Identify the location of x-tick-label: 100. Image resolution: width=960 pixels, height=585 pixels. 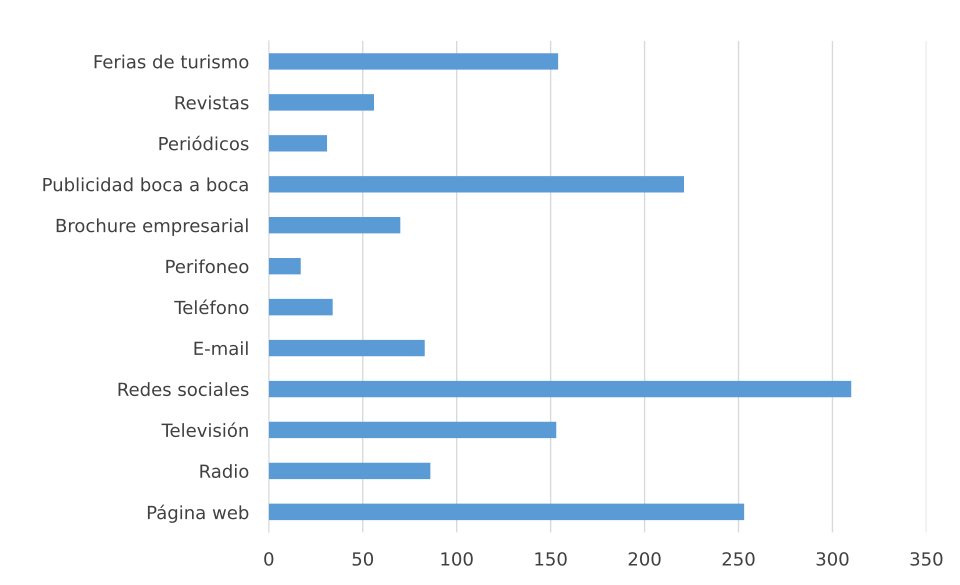
(457, 559).